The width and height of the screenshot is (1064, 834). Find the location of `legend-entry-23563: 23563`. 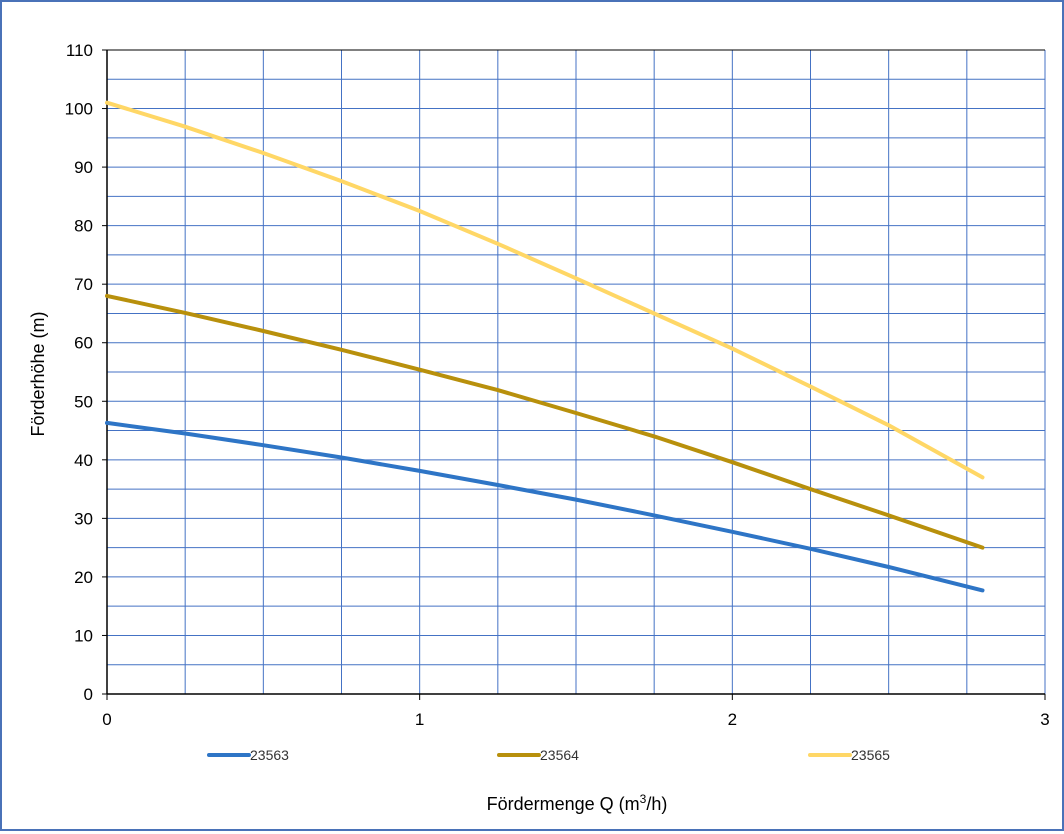

legend-entry-23563: 23563 is located at coordinates (248, 755).